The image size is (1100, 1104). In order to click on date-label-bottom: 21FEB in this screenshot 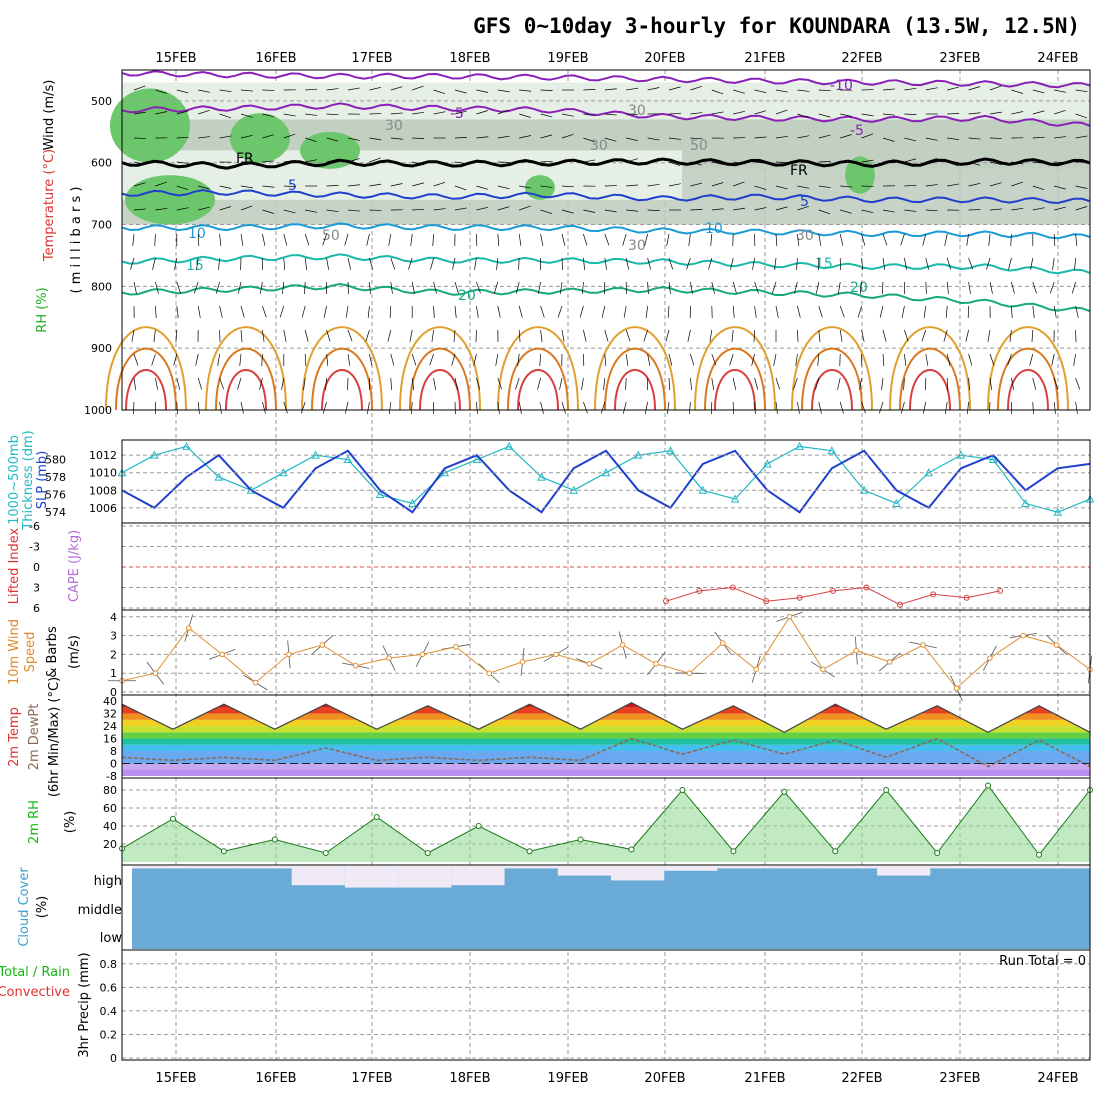, I will do `click(764, 1078)`.